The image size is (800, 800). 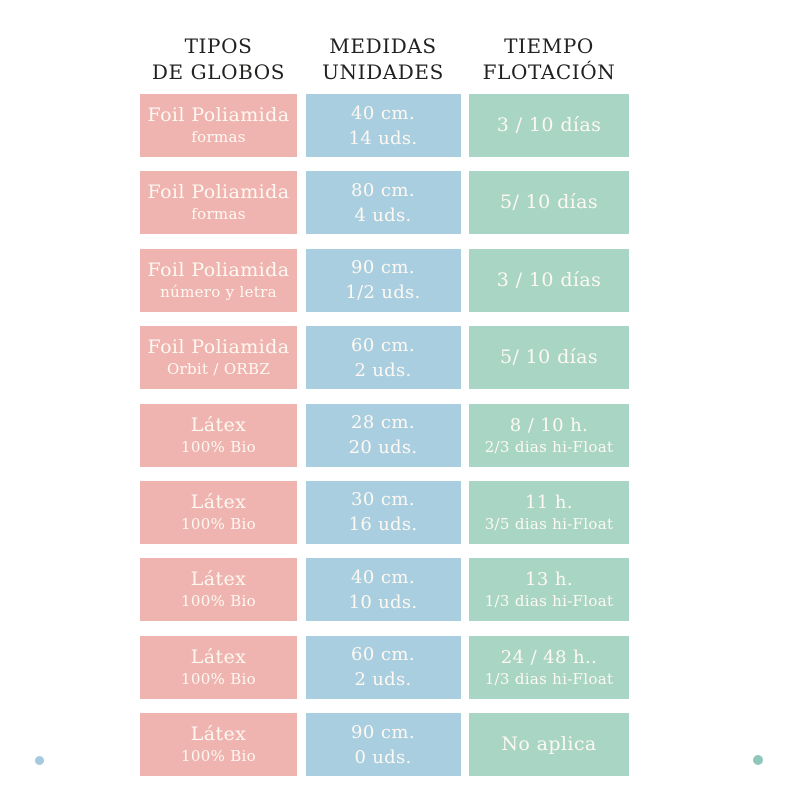 I want to click on float-time-cell: 24 / 48 h.. 1/3 dias hi-Float, so click(x=549, y=667).